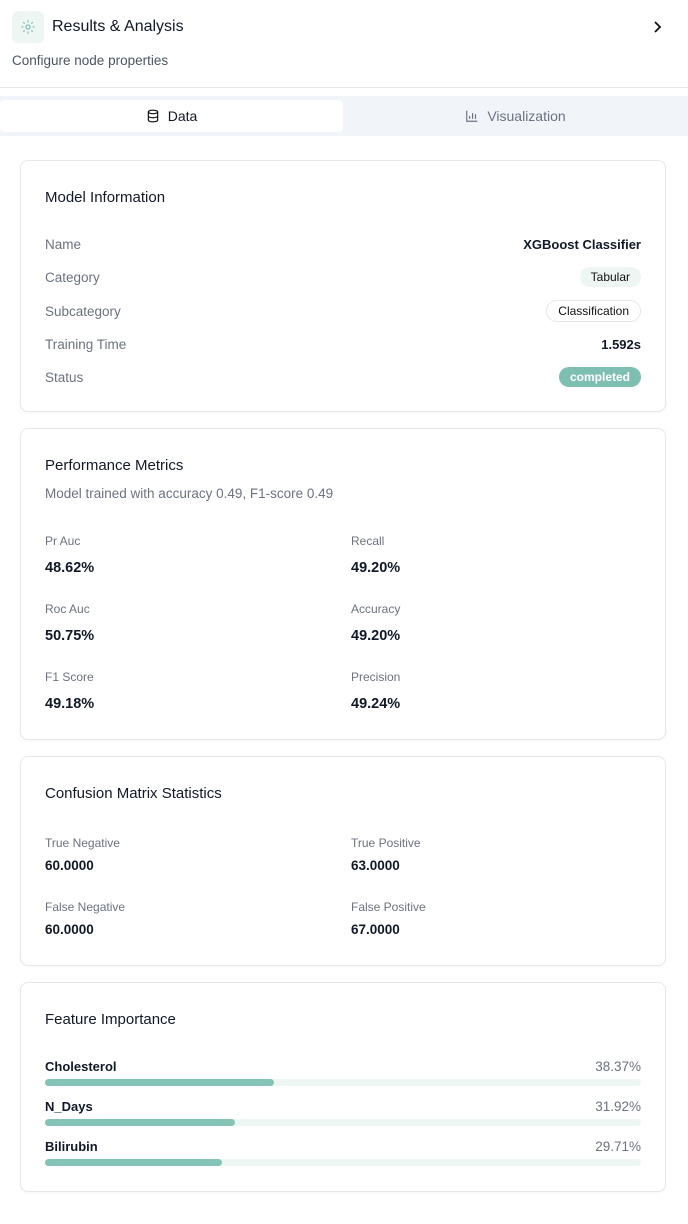  What do you see at coordinates (582, 244) in the screenshot?
I see `info-value: XGBoost Classifier` at bounding box center [582, 244].